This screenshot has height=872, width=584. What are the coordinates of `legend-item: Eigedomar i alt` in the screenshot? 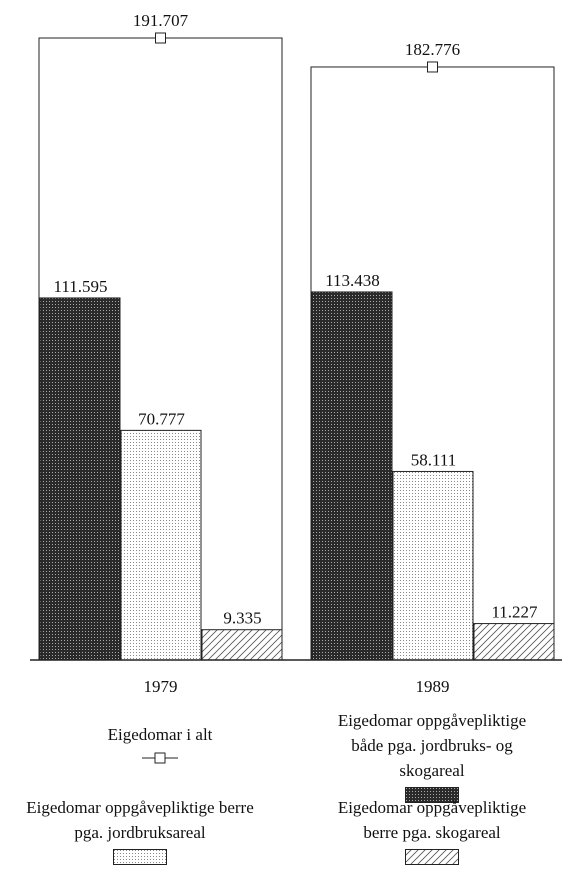 It's located at (160, 743).